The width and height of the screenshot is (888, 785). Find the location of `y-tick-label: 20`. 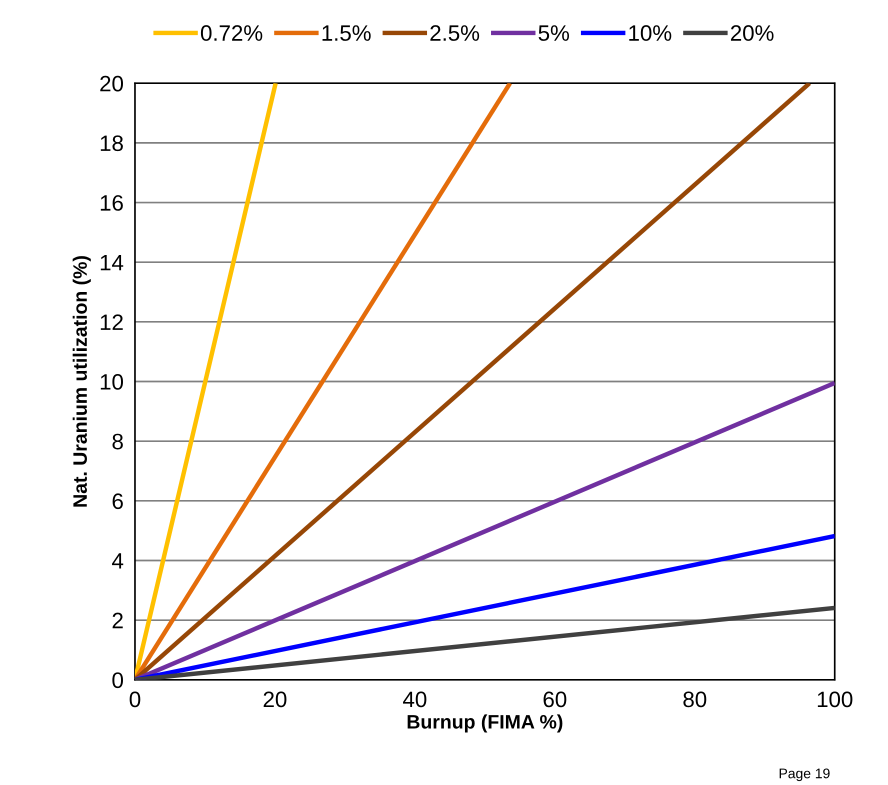

y-tick-label: 20 is located at coordinates (111, 84).